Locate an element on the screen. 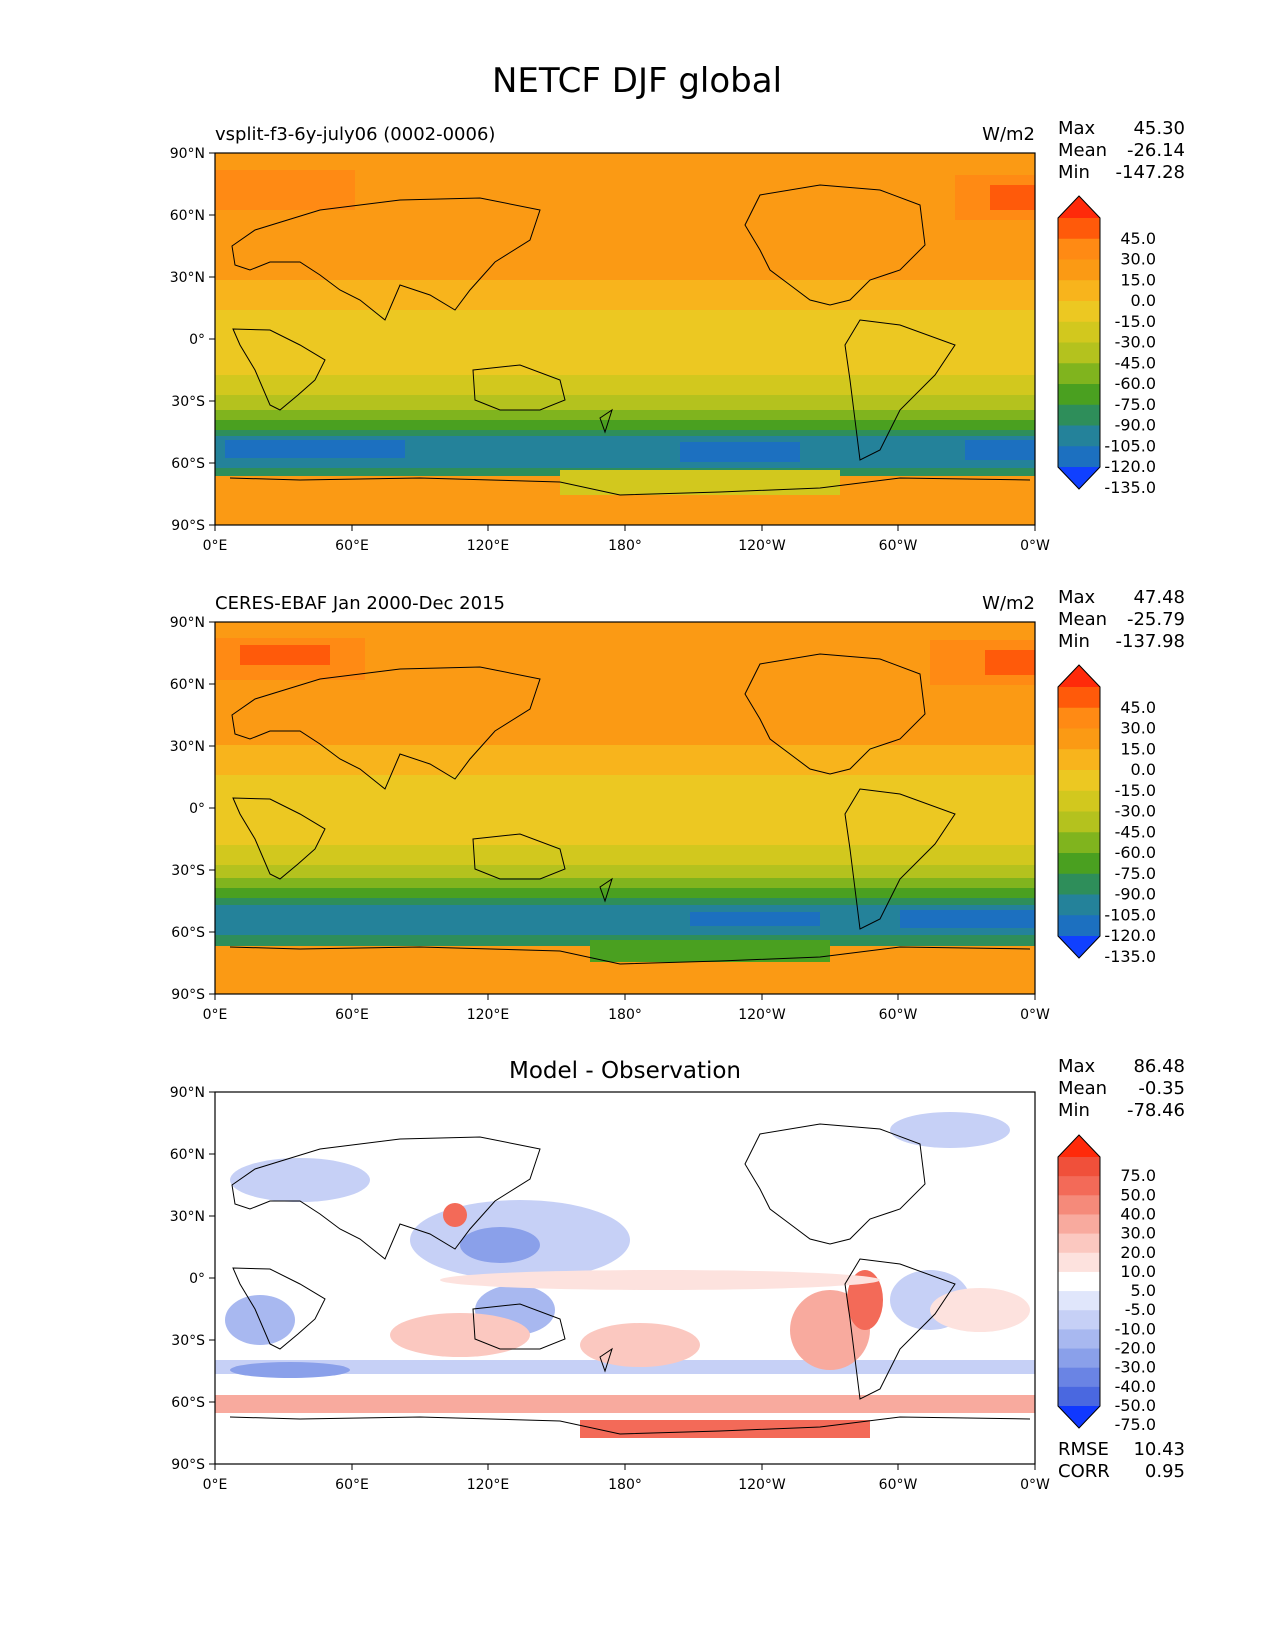 The image size is (1275, 1650). colorbar-tick-label: 0.0 is located at coordinates (1143, 769).